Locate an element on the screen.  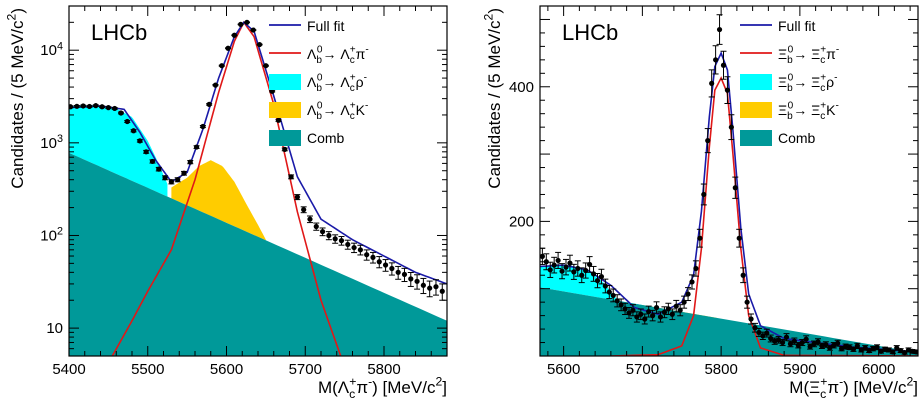
legend-item: Ξb0→ Ξc+π- is located at coordinates (789, 55).